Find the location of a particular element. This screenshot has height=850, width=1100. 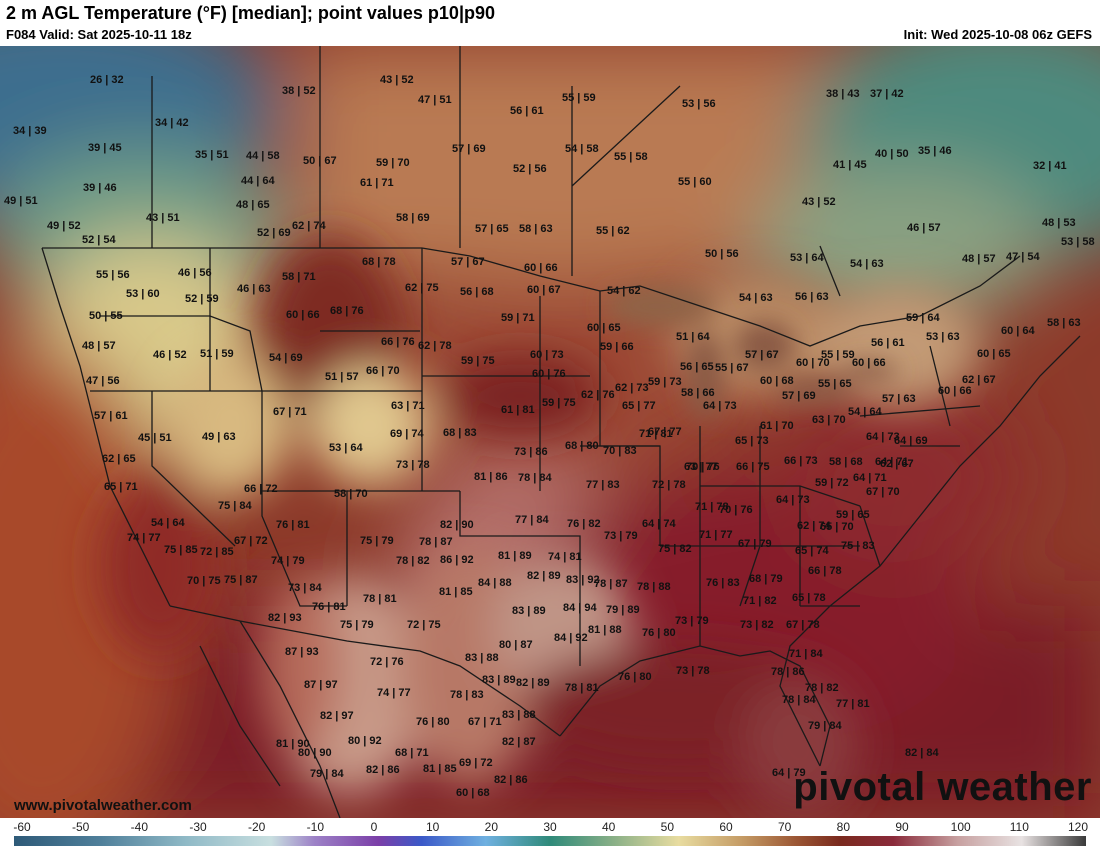

colorbar-tick-label: -50 is located at coordinates (80, 827).